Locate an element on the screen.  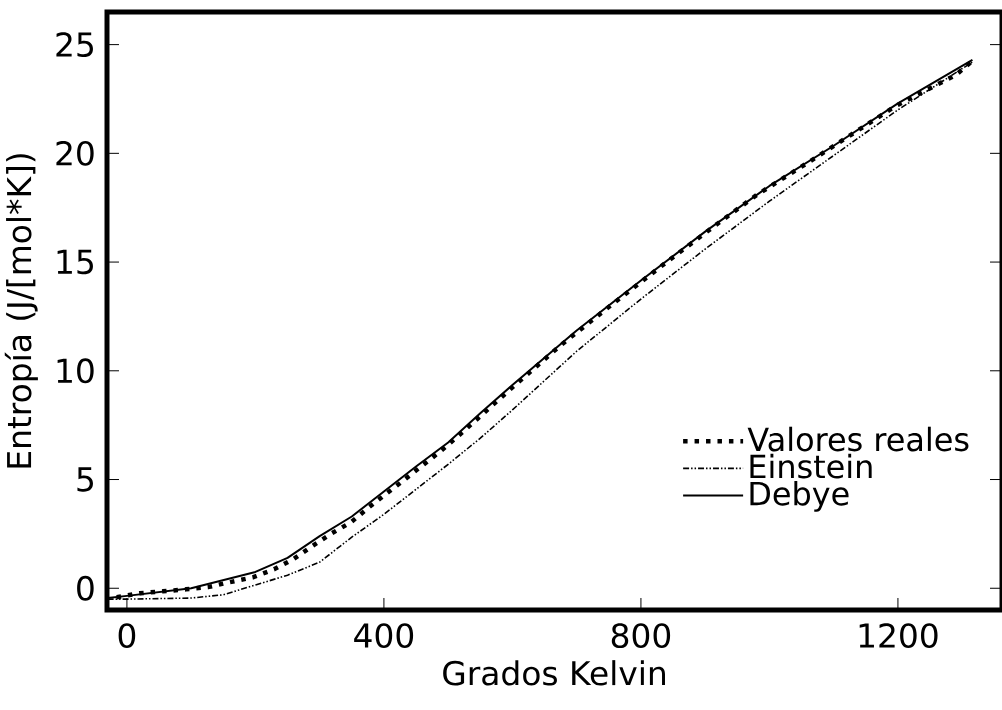
legend-label: Valores reales is located at coordinates (858, 439).